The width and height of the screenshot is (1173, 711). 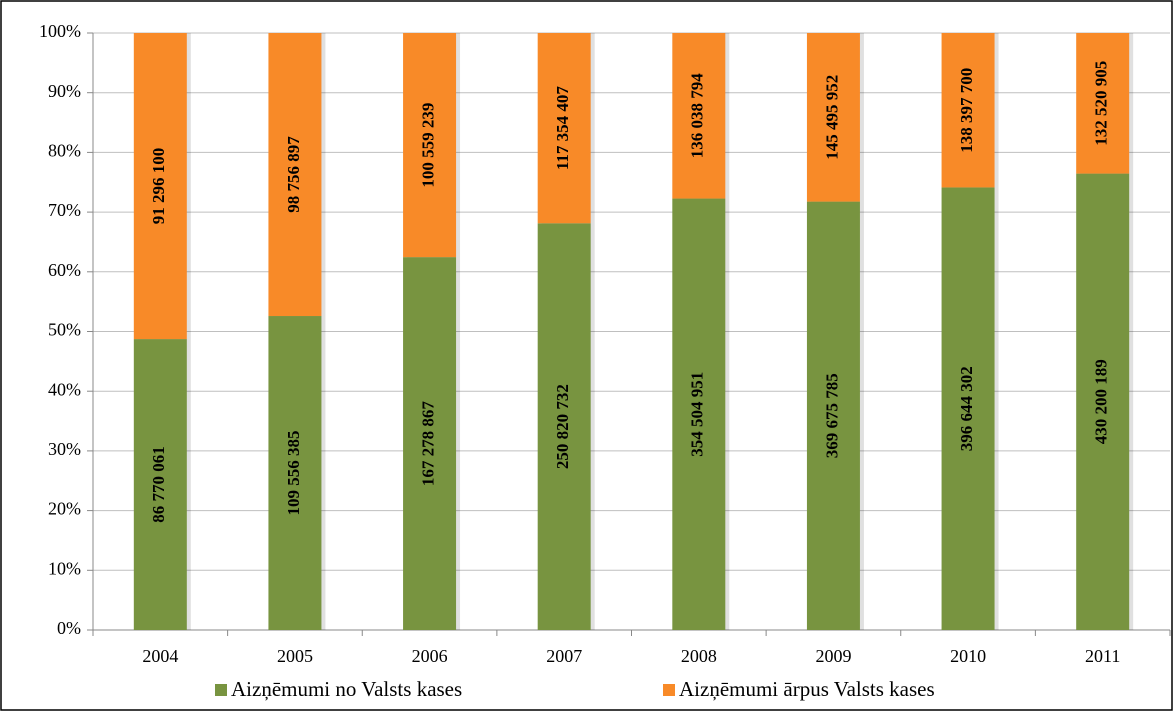 I want to click on value-label: 250 820 732, so click(x=562, y=426).